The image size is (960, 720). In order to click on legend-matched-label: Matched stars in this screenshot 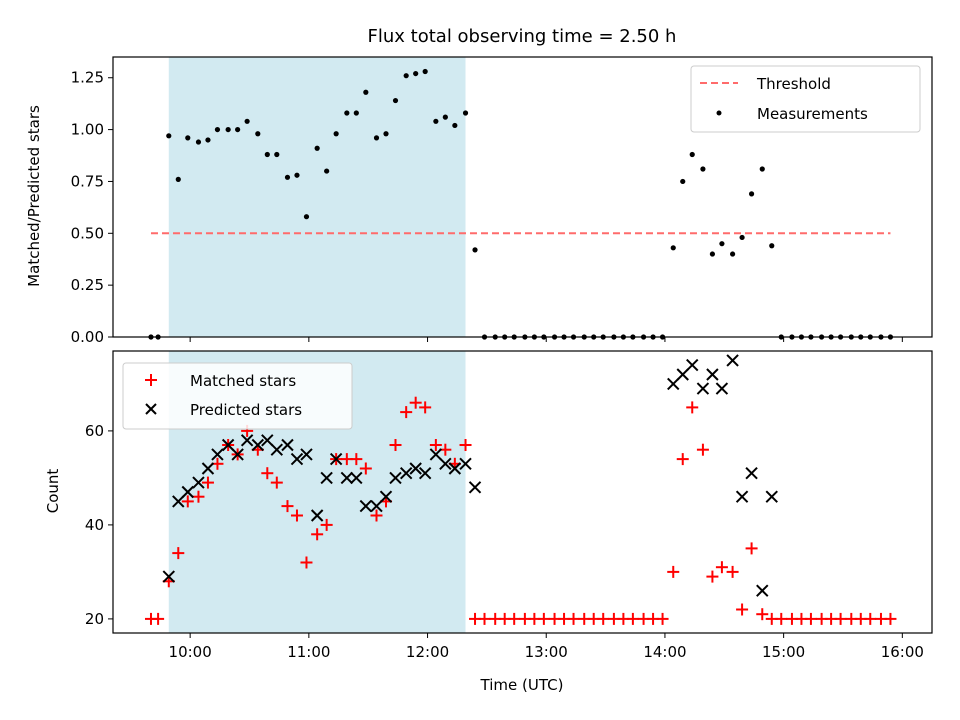, I will do `click(243, 381)`.